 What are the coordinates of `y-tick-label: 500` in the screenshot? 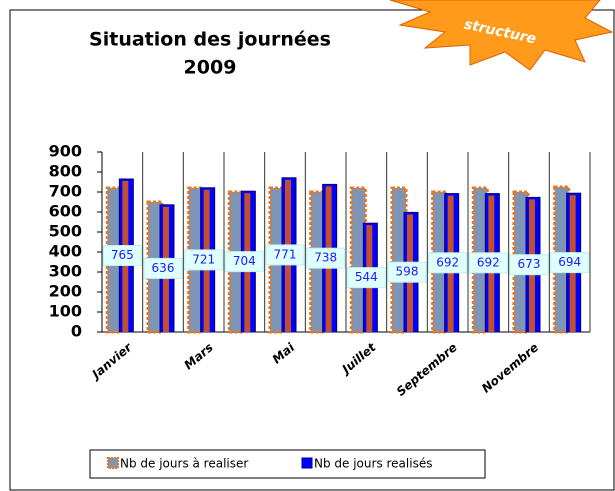 It's located at (65, 231).